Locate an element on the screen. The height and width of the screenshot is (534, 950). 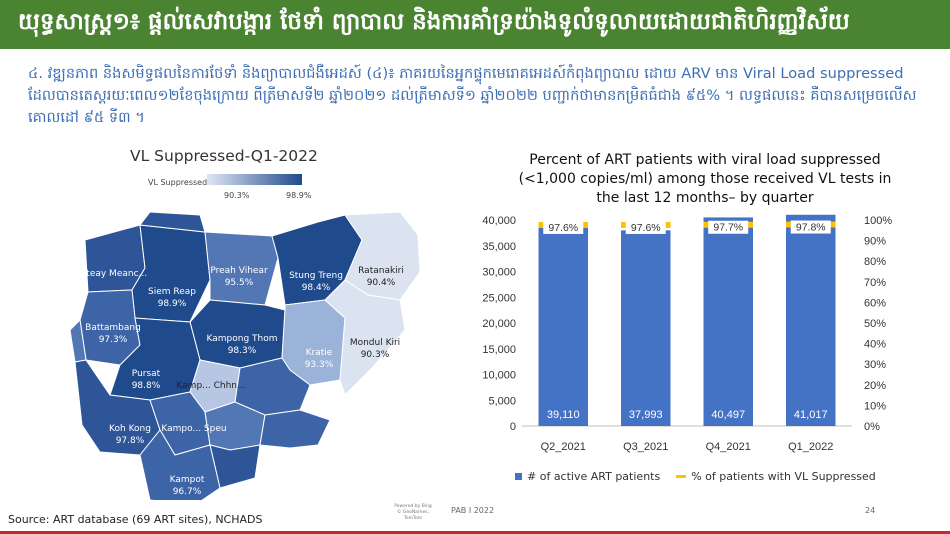
province-value: 98.9% is located at coordinates (172, 304).